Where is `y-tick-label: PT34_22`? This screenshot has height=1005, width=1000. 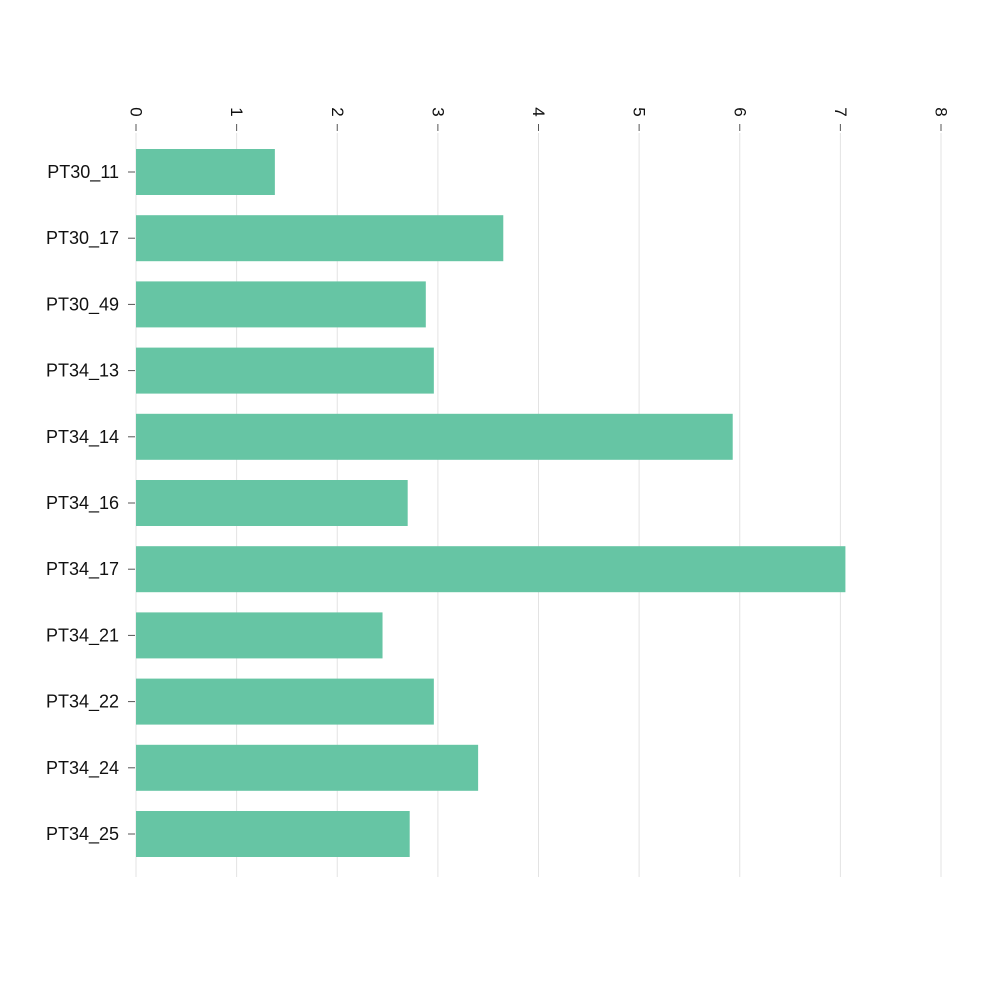
y-tick-label: PT34_22 is located at coordinates (82, 702).